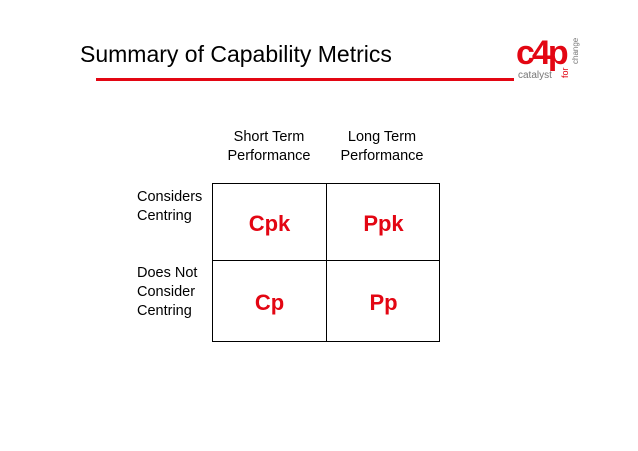  I want to click on row-header-line: Considers, so click(170, 197).